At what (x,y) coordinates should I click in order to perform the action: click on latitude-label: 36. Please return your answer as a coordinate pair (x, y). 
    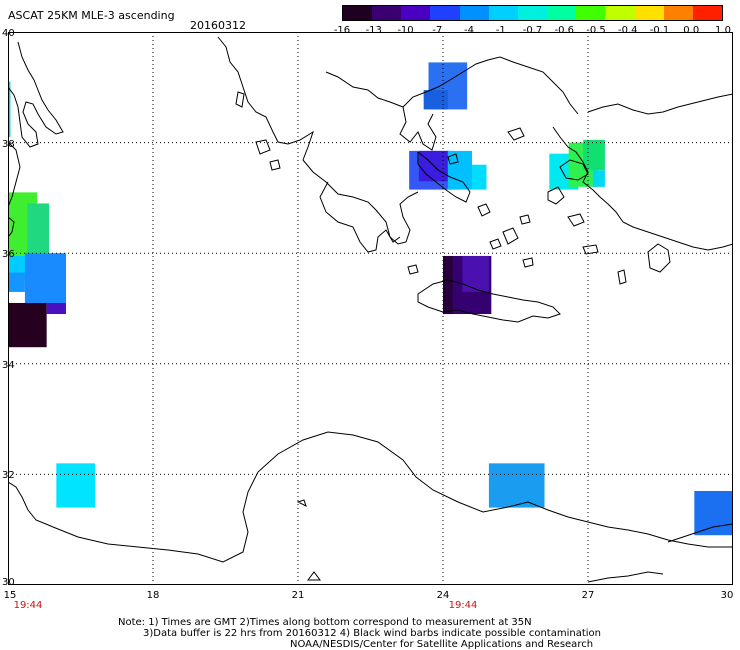
    Looking at the image, I should click on (8, 255).